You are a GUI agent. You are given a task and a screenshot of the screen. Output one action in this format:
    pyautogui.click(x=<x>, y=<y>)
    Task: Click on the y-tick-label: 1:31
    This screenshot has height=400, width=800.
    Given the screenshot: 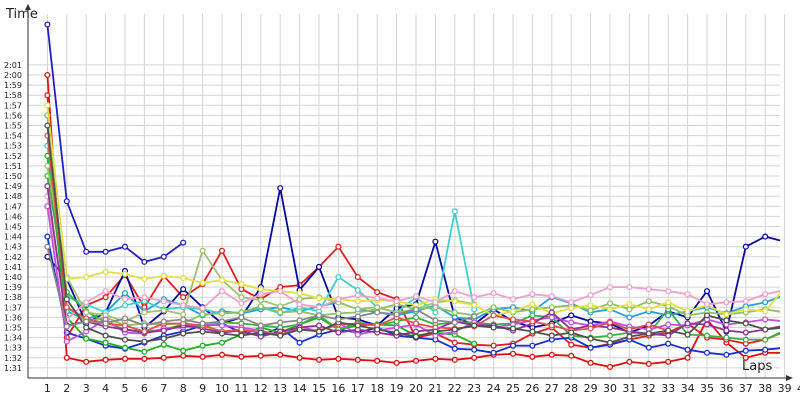 What is the action you would take?
    pyautogui.click(x=13, y=368)
    